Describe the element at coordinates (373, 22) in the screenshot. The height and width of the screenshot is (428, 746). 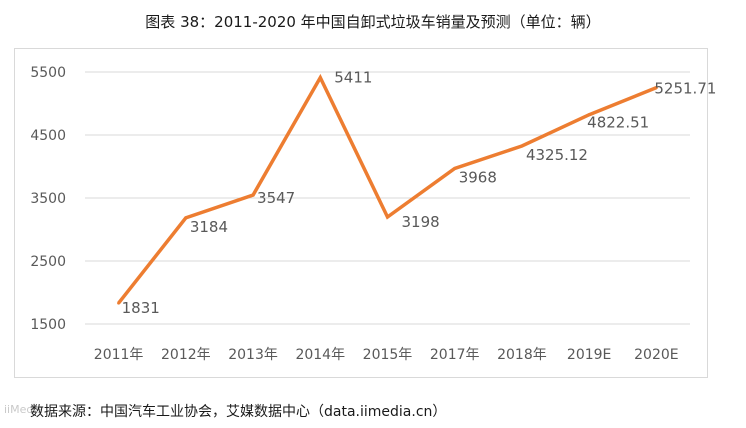
I see `chart-title: 图表 38：2011-2020 年中国自卸式垃圾车销量及预测（单位：辆）` at that location.